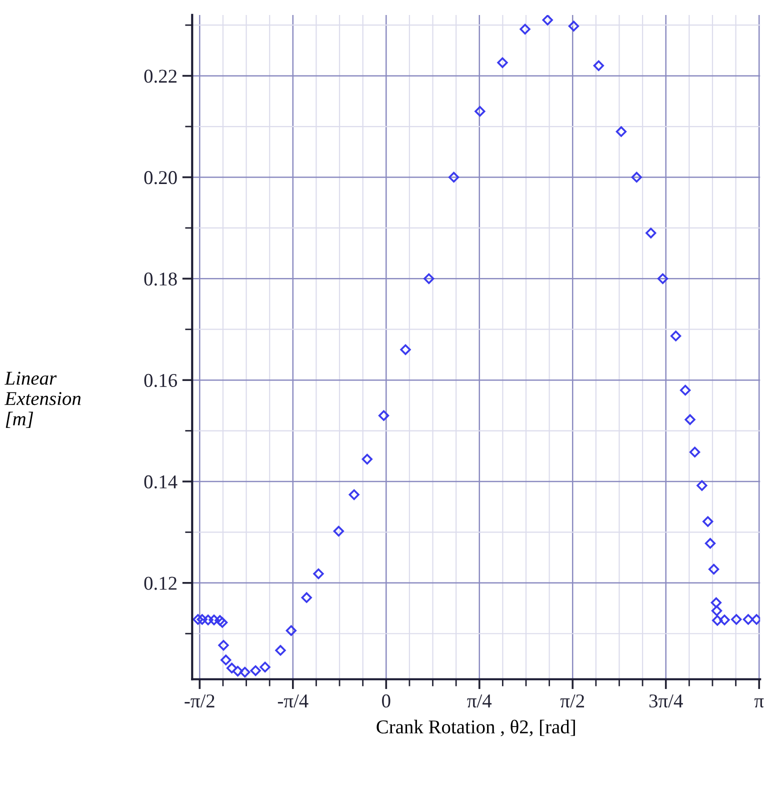 The height and width of the screenshot is (788, 778). What do you see at coordinates (160, 76) in the screenshot?
I see `y-tick-label: 0.22` at bounding box center [160, 76].